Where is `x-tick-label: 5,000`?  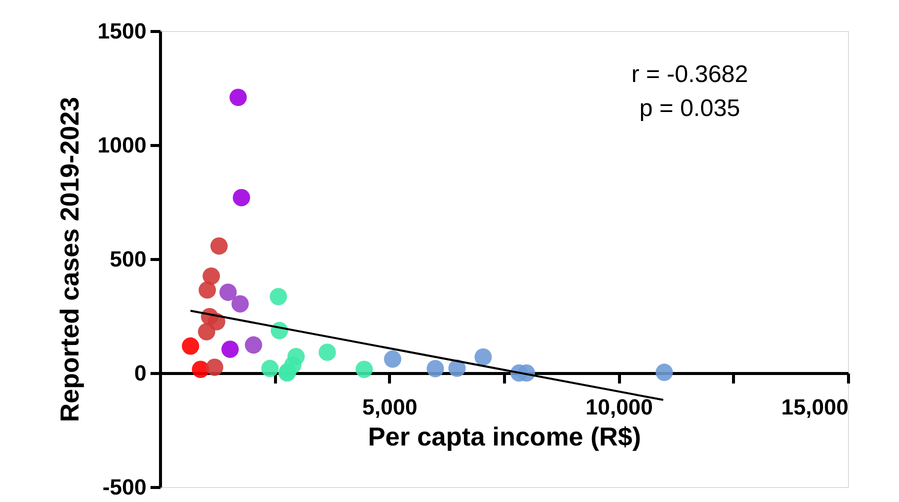 x-tick-label: 5,000 is located at coordinates (390, 407).